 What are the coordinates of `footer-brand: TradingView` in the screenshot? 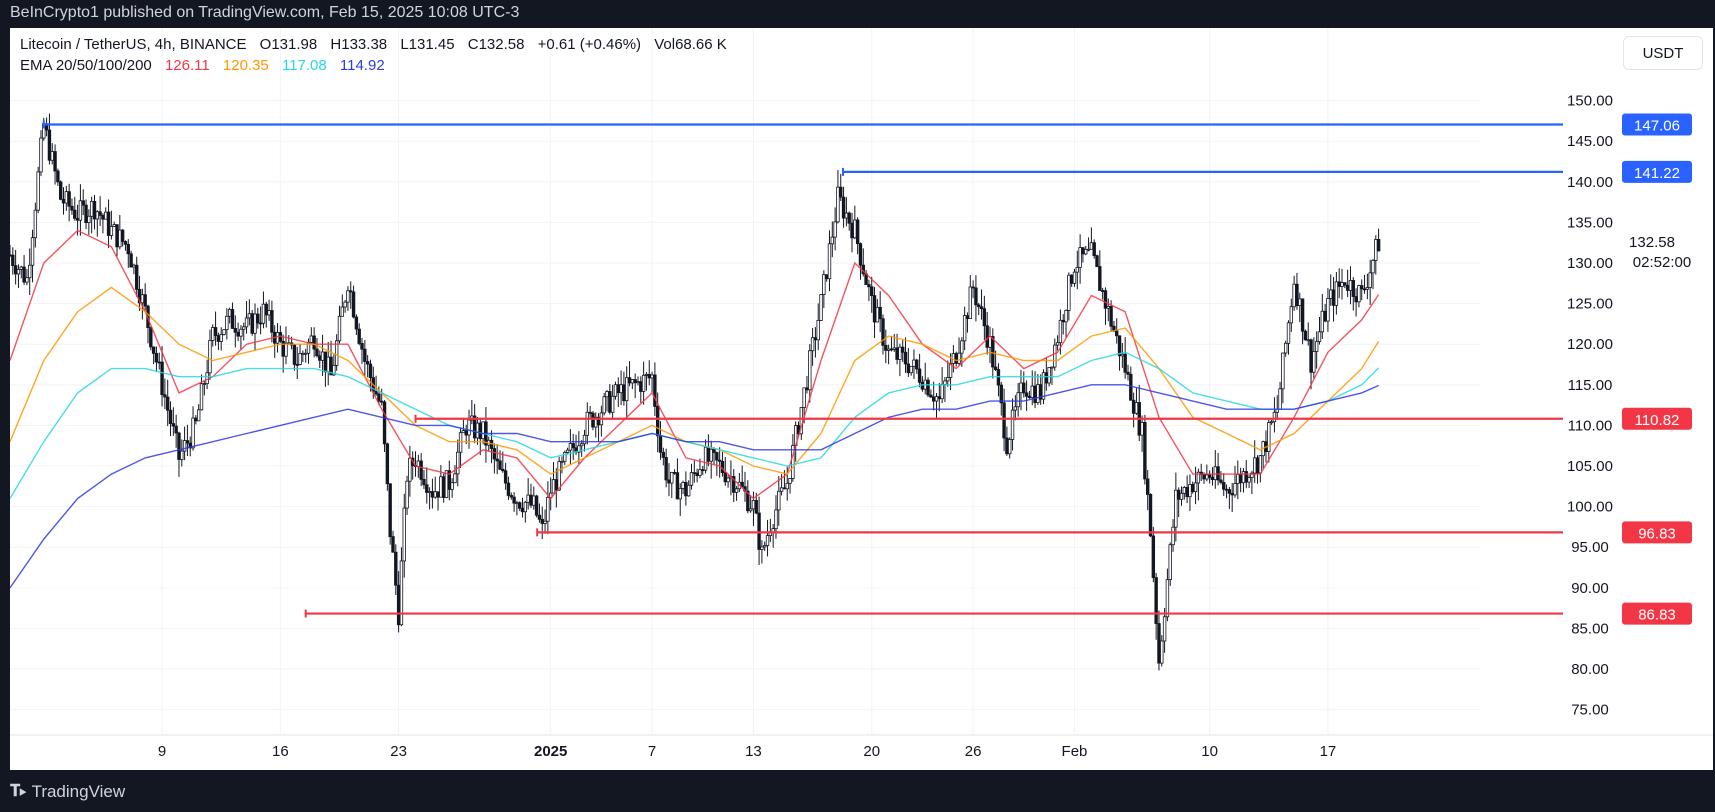 It's located at (78, 791).